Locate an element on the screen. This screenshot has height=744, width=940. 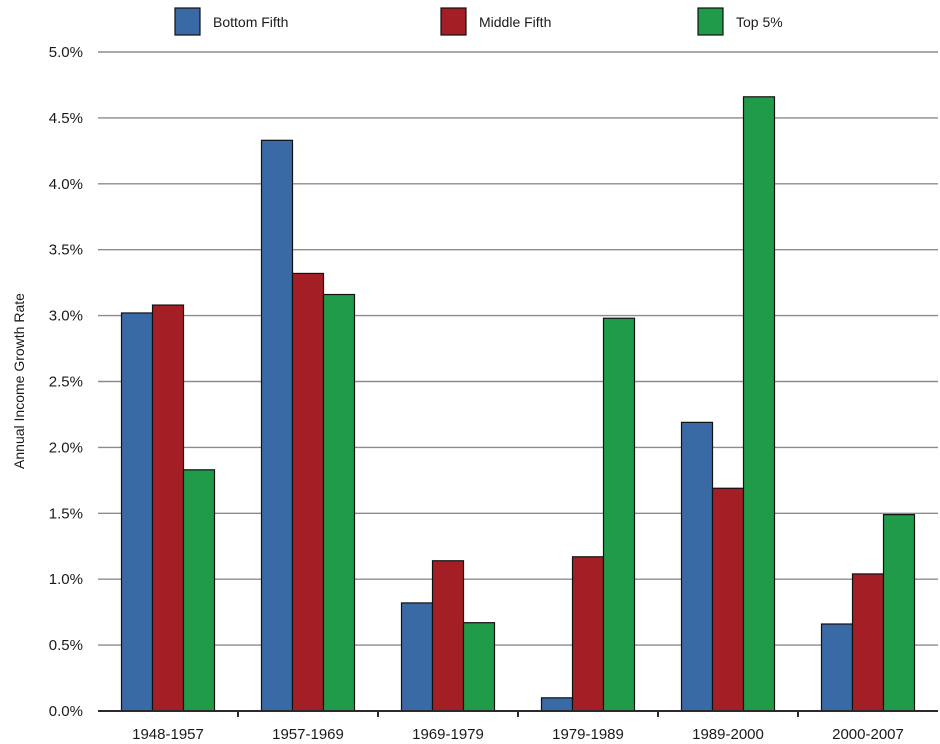
y-tick-label: 0.0% is located at coordinates (66, 711).